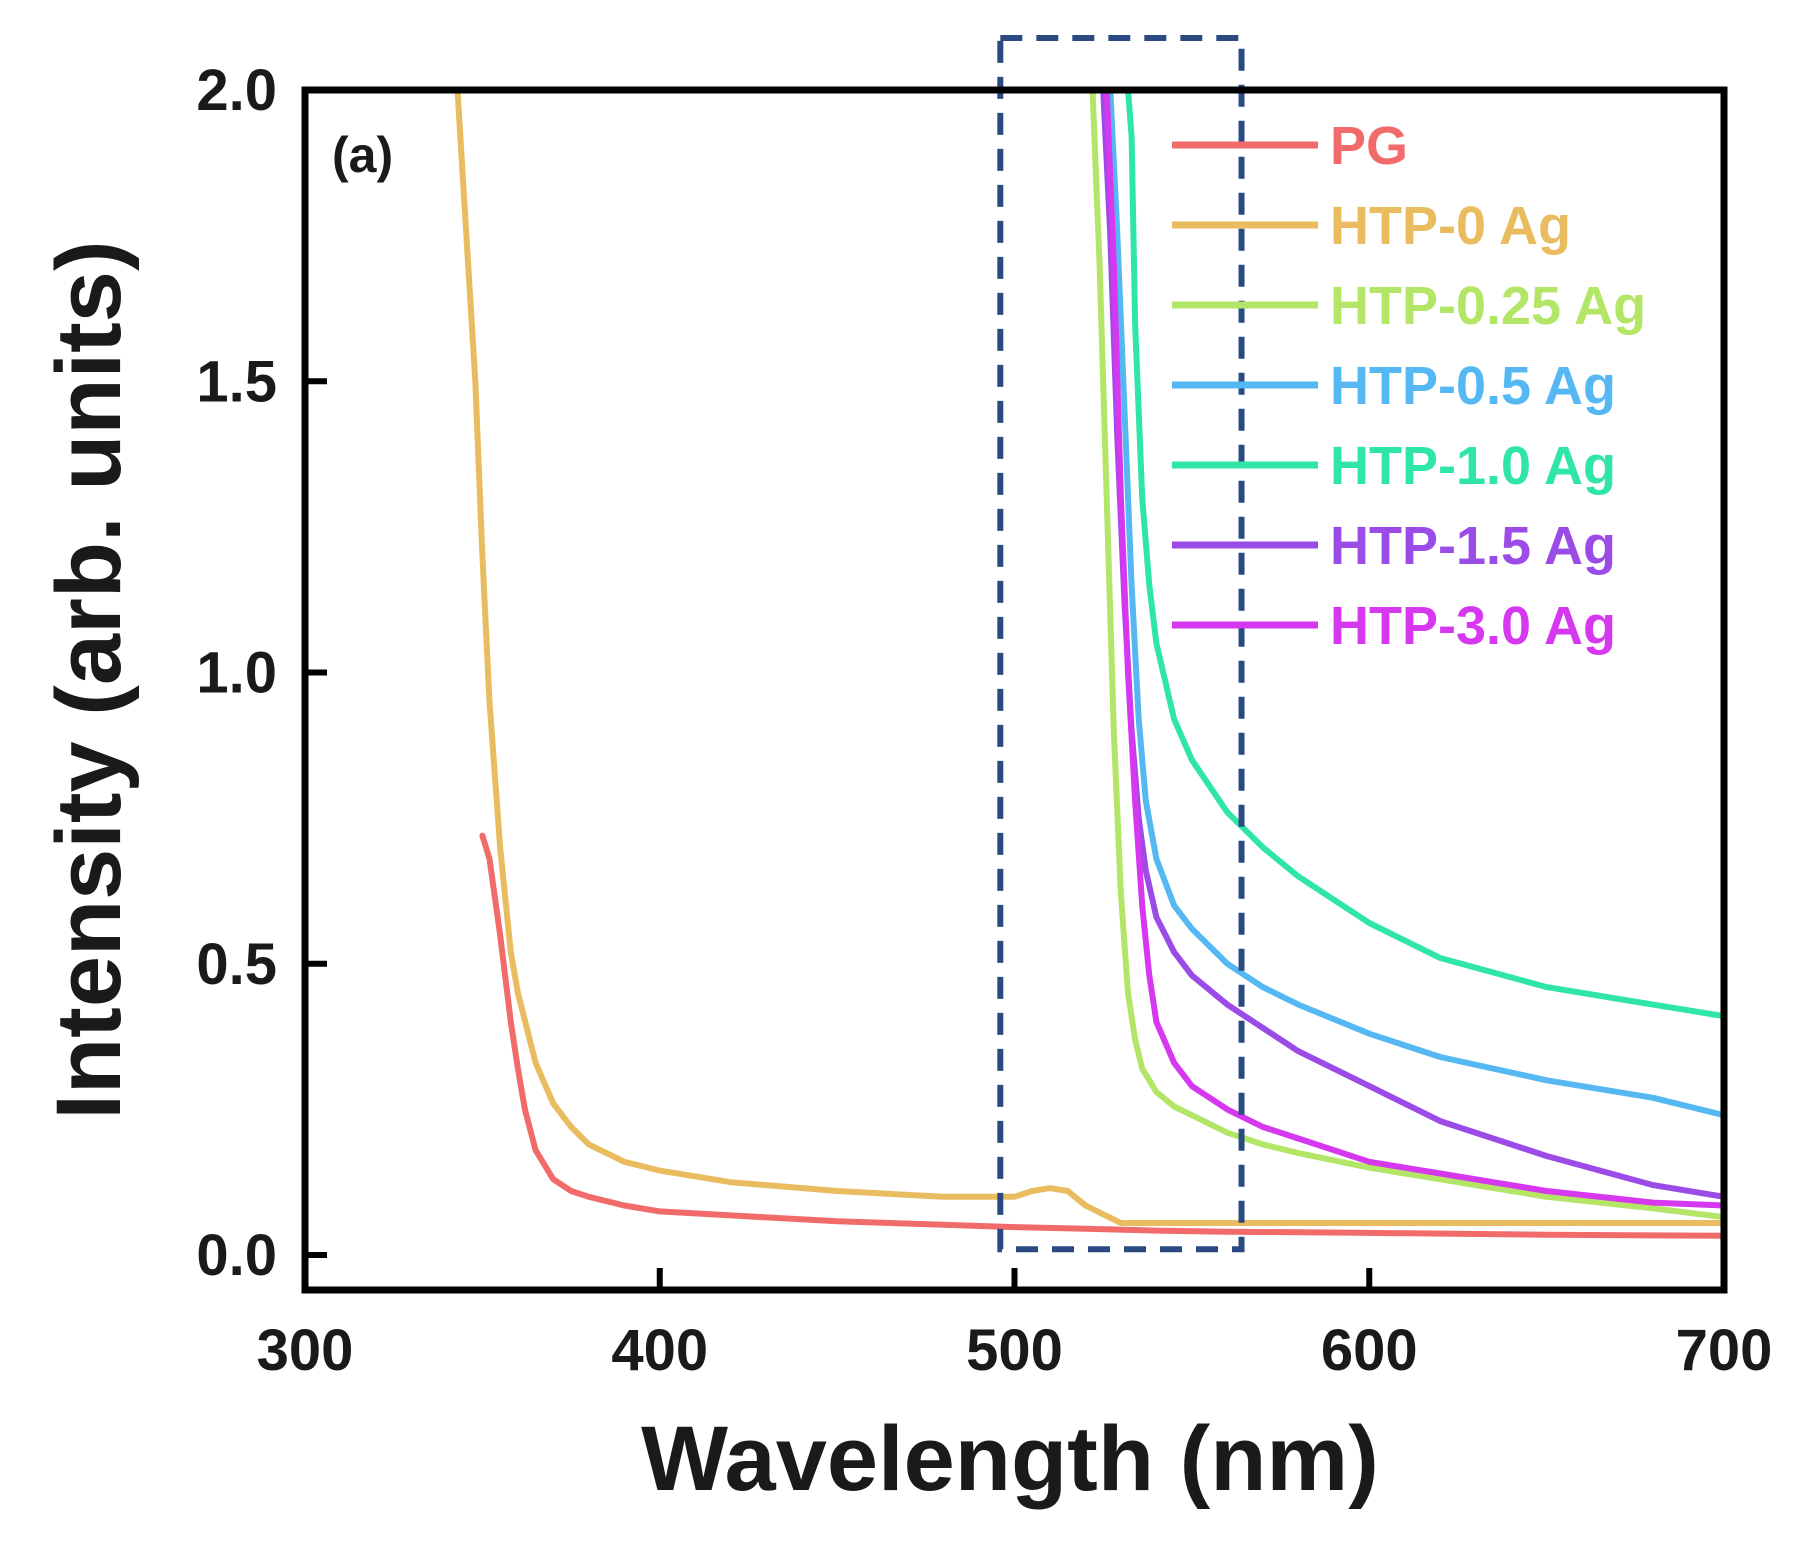 The image size is (1806, 1550). Describe the element at coordinates (1724, 1350) in the screenshot. I see `x-tick-label: 700` at that location.